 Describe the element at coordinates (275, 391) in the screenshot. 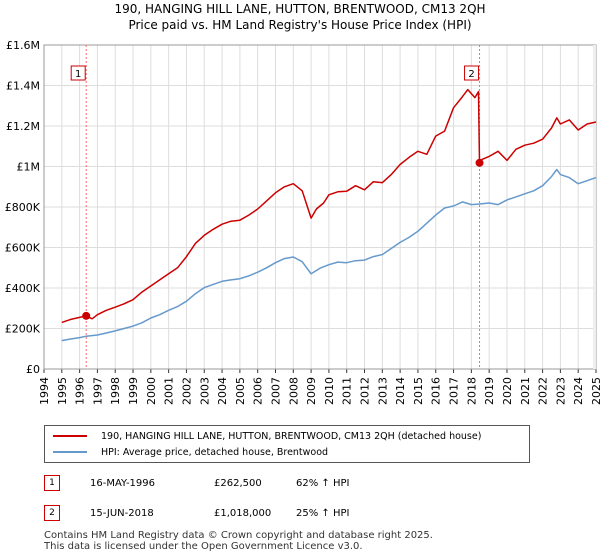

I see `x-tick-label: 2007` at that location.